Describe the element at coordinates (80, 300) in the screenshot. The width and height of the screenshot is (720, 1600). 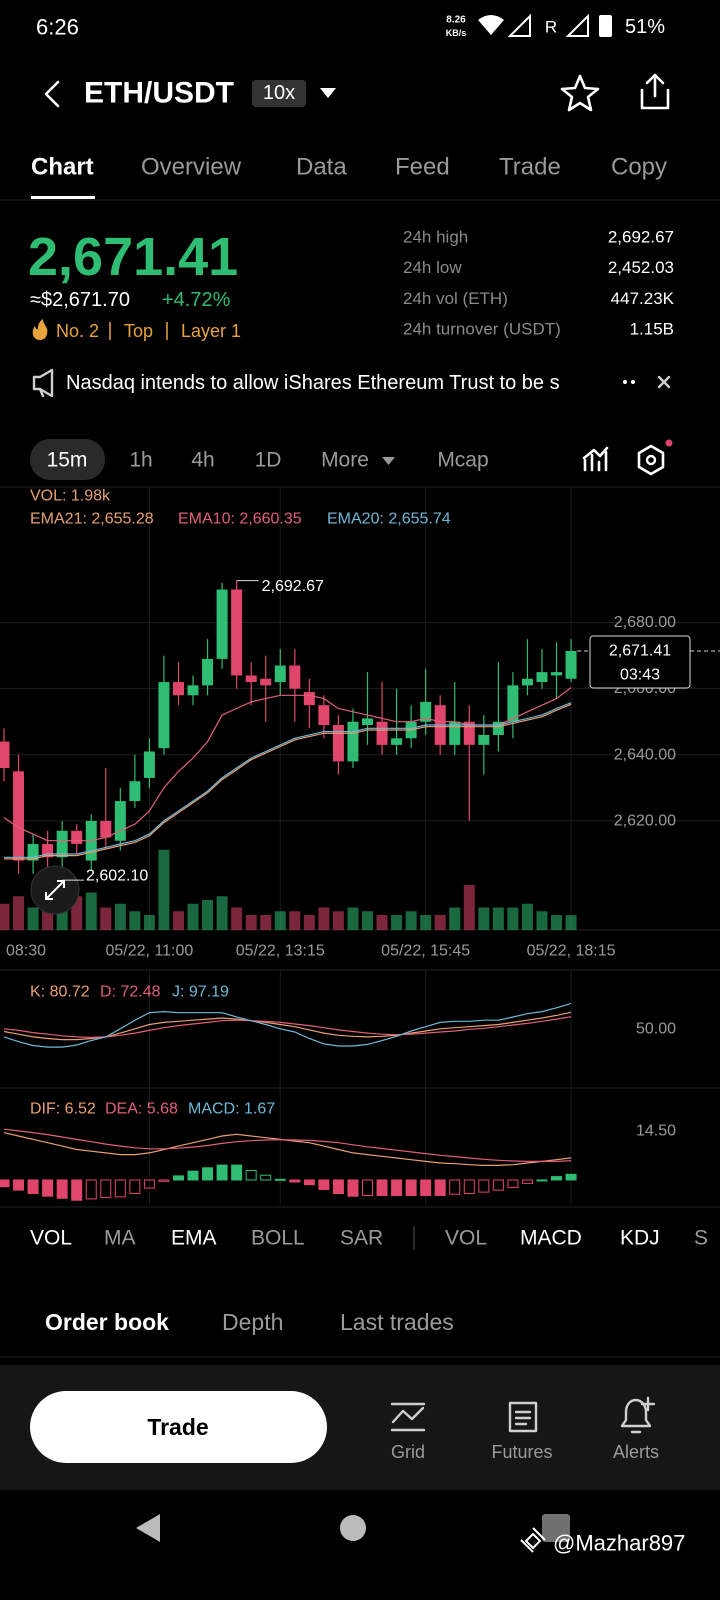
I see `usd-price: ≈$2,671.70` at that location.